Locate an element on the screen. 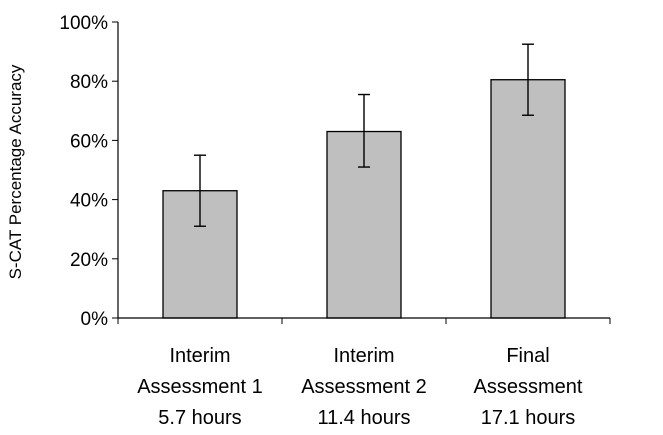 This screenshot has height=435, width=663. category-label: Assessment 1 is located at coordinates (200, 387).